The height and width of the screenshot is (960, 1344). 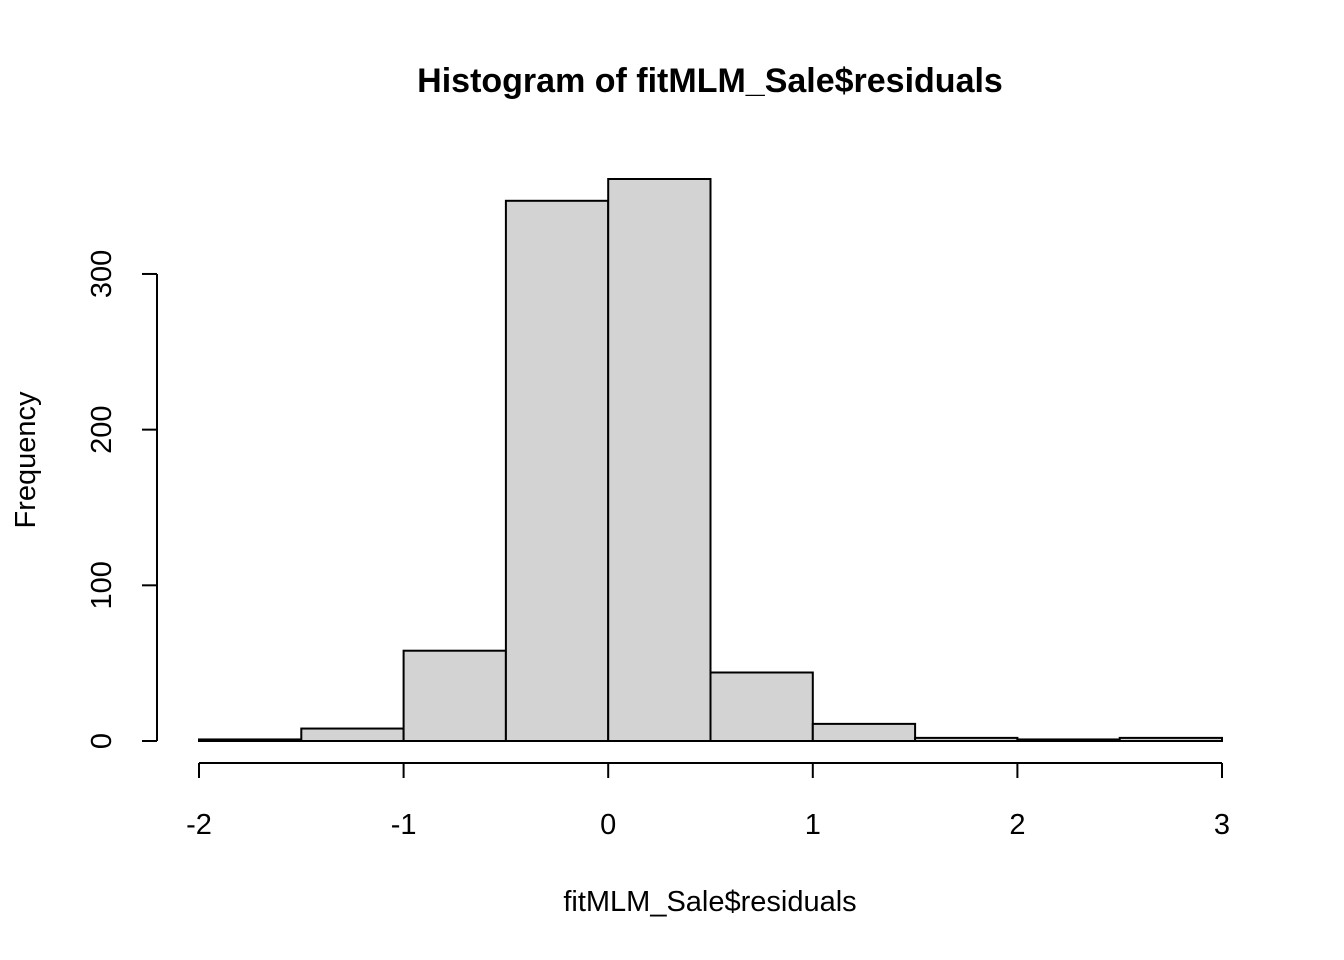 I want to click on y-axis: 0 100 200 300, so click(x=122, y=499).